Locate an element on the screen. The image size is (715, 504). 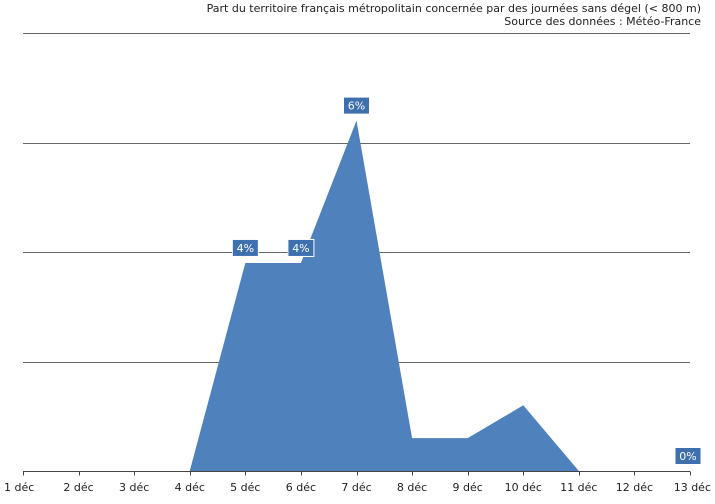
x-tick-label-11: 12 déc is located at coordinates (634, 487).